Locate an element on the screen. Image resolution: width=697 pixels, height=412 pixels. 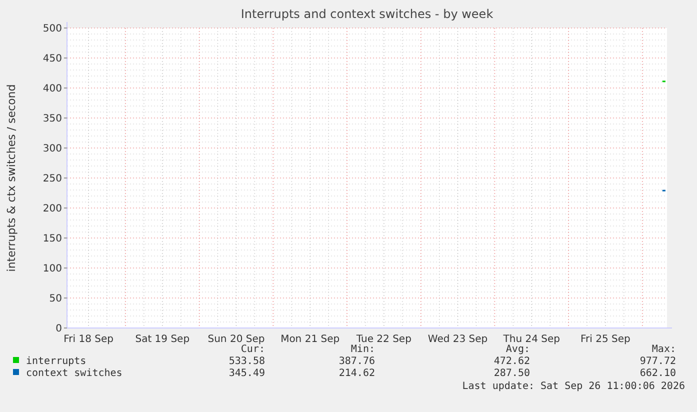
text: Max: is located at coordinates (664, 349).